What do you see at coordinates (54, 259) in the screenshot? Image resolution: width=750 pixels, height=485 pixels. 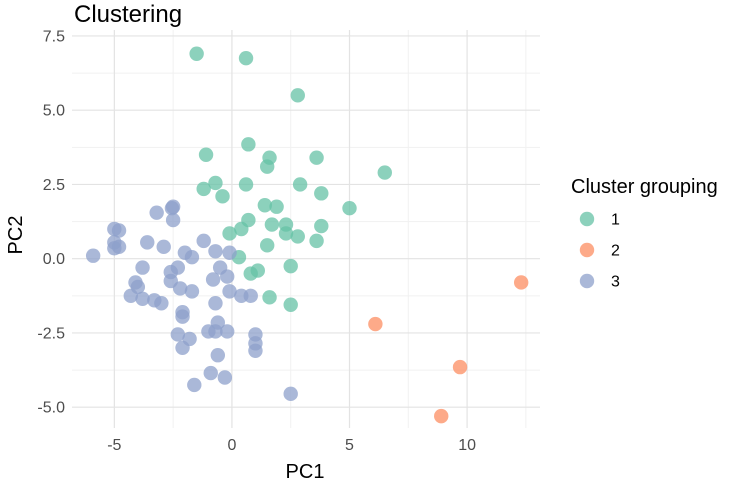 I see `y-tick-label: 0.0` at bounding box center [54, 259].